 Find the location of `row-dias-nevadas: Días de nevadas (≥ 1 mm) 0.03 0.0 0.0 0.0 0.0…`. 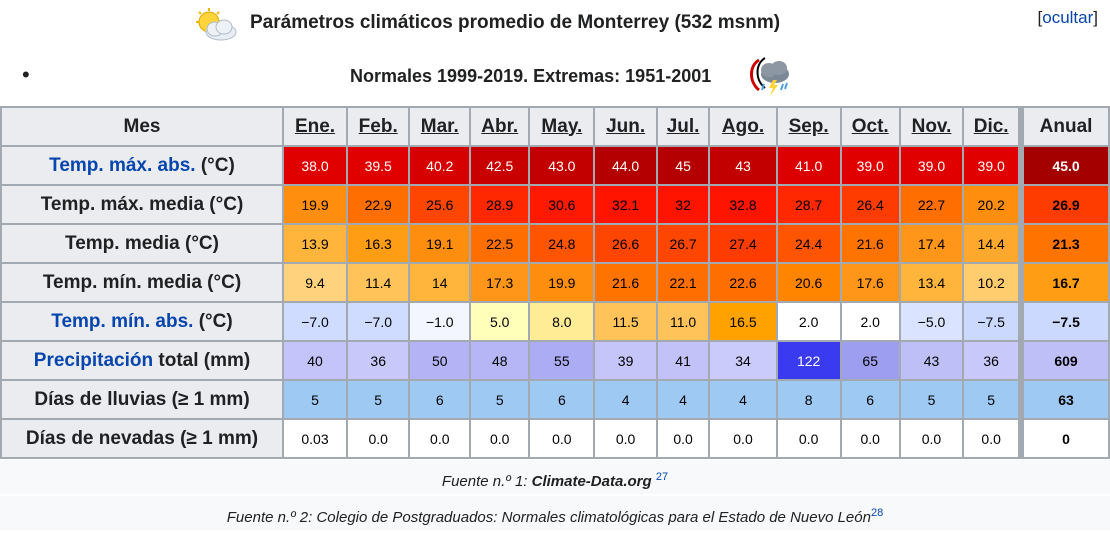

row-dias-nevadas: Días de nevadas (≥ 1 mm) 0.03 0.0 0.0 0.0 0.0… is located at coordinates (555, 438).